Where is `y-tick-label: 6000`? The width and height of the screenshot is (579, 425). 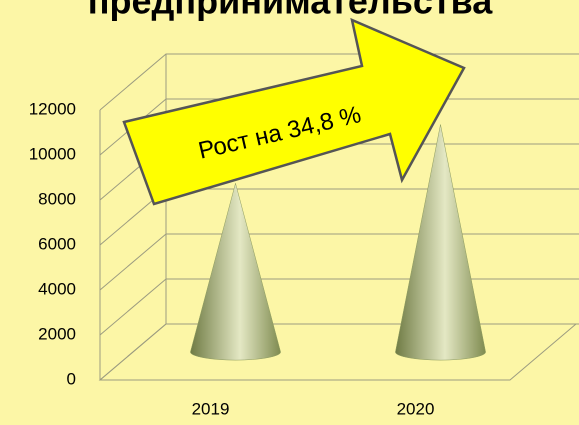 y-tick-label: 6000 is located at coordinates (57, 243).